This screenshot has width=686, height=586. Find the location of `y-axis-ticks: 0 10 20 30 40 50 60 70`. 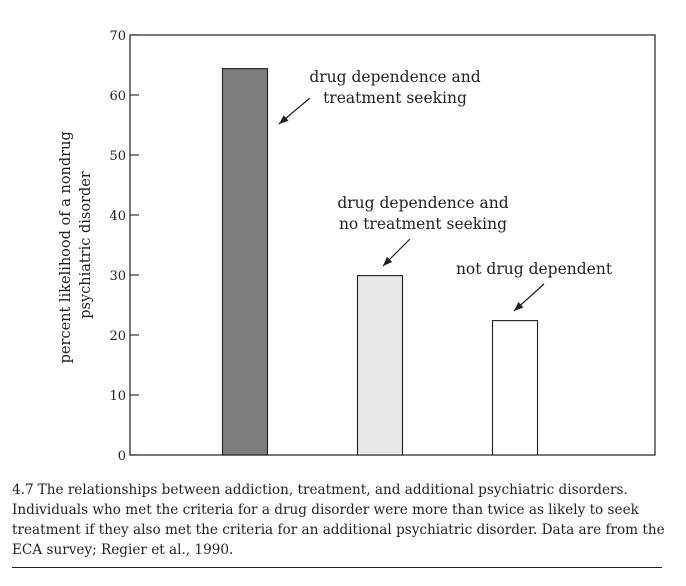

y-axis-ticks: 0 10 20 30 40 50 60 70 is located at coordinates (124, 246).